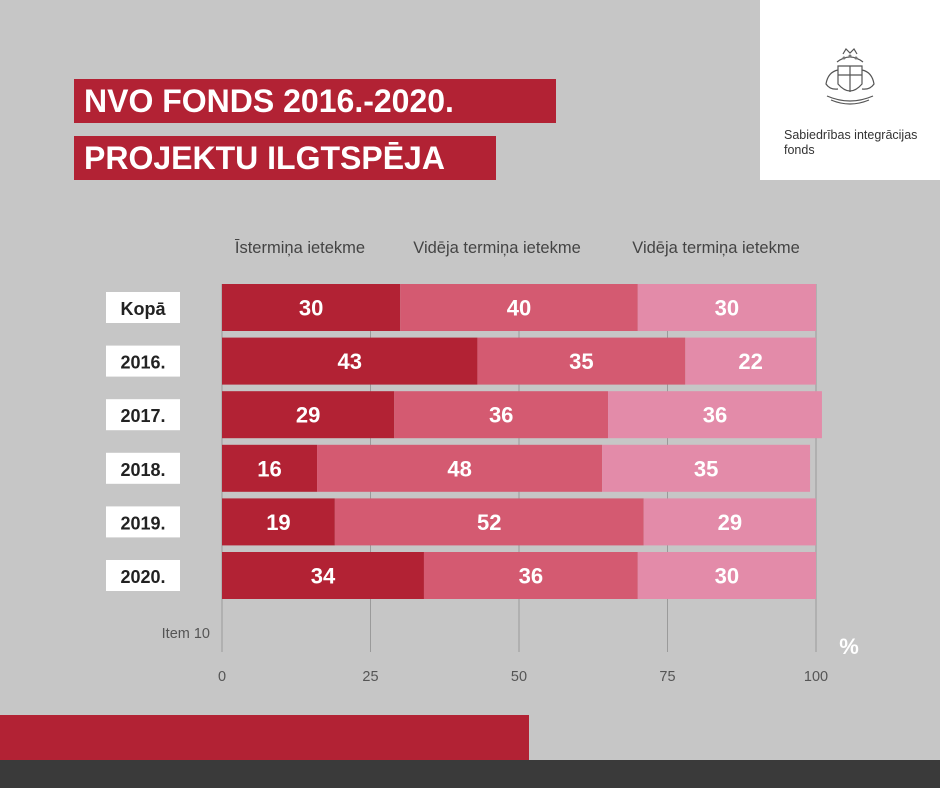 Image resolution: width=940 pixels, height=788 pixels. I want to click on footer-dark-bar, so click(470, 774).